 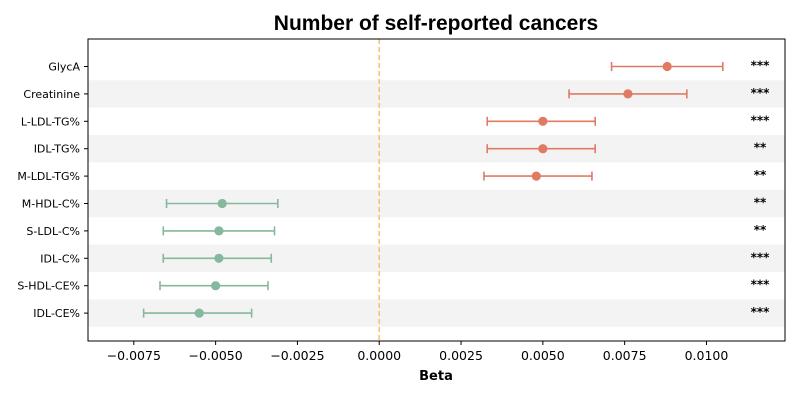 I want to click on row-band, so click(x=436, y=149).